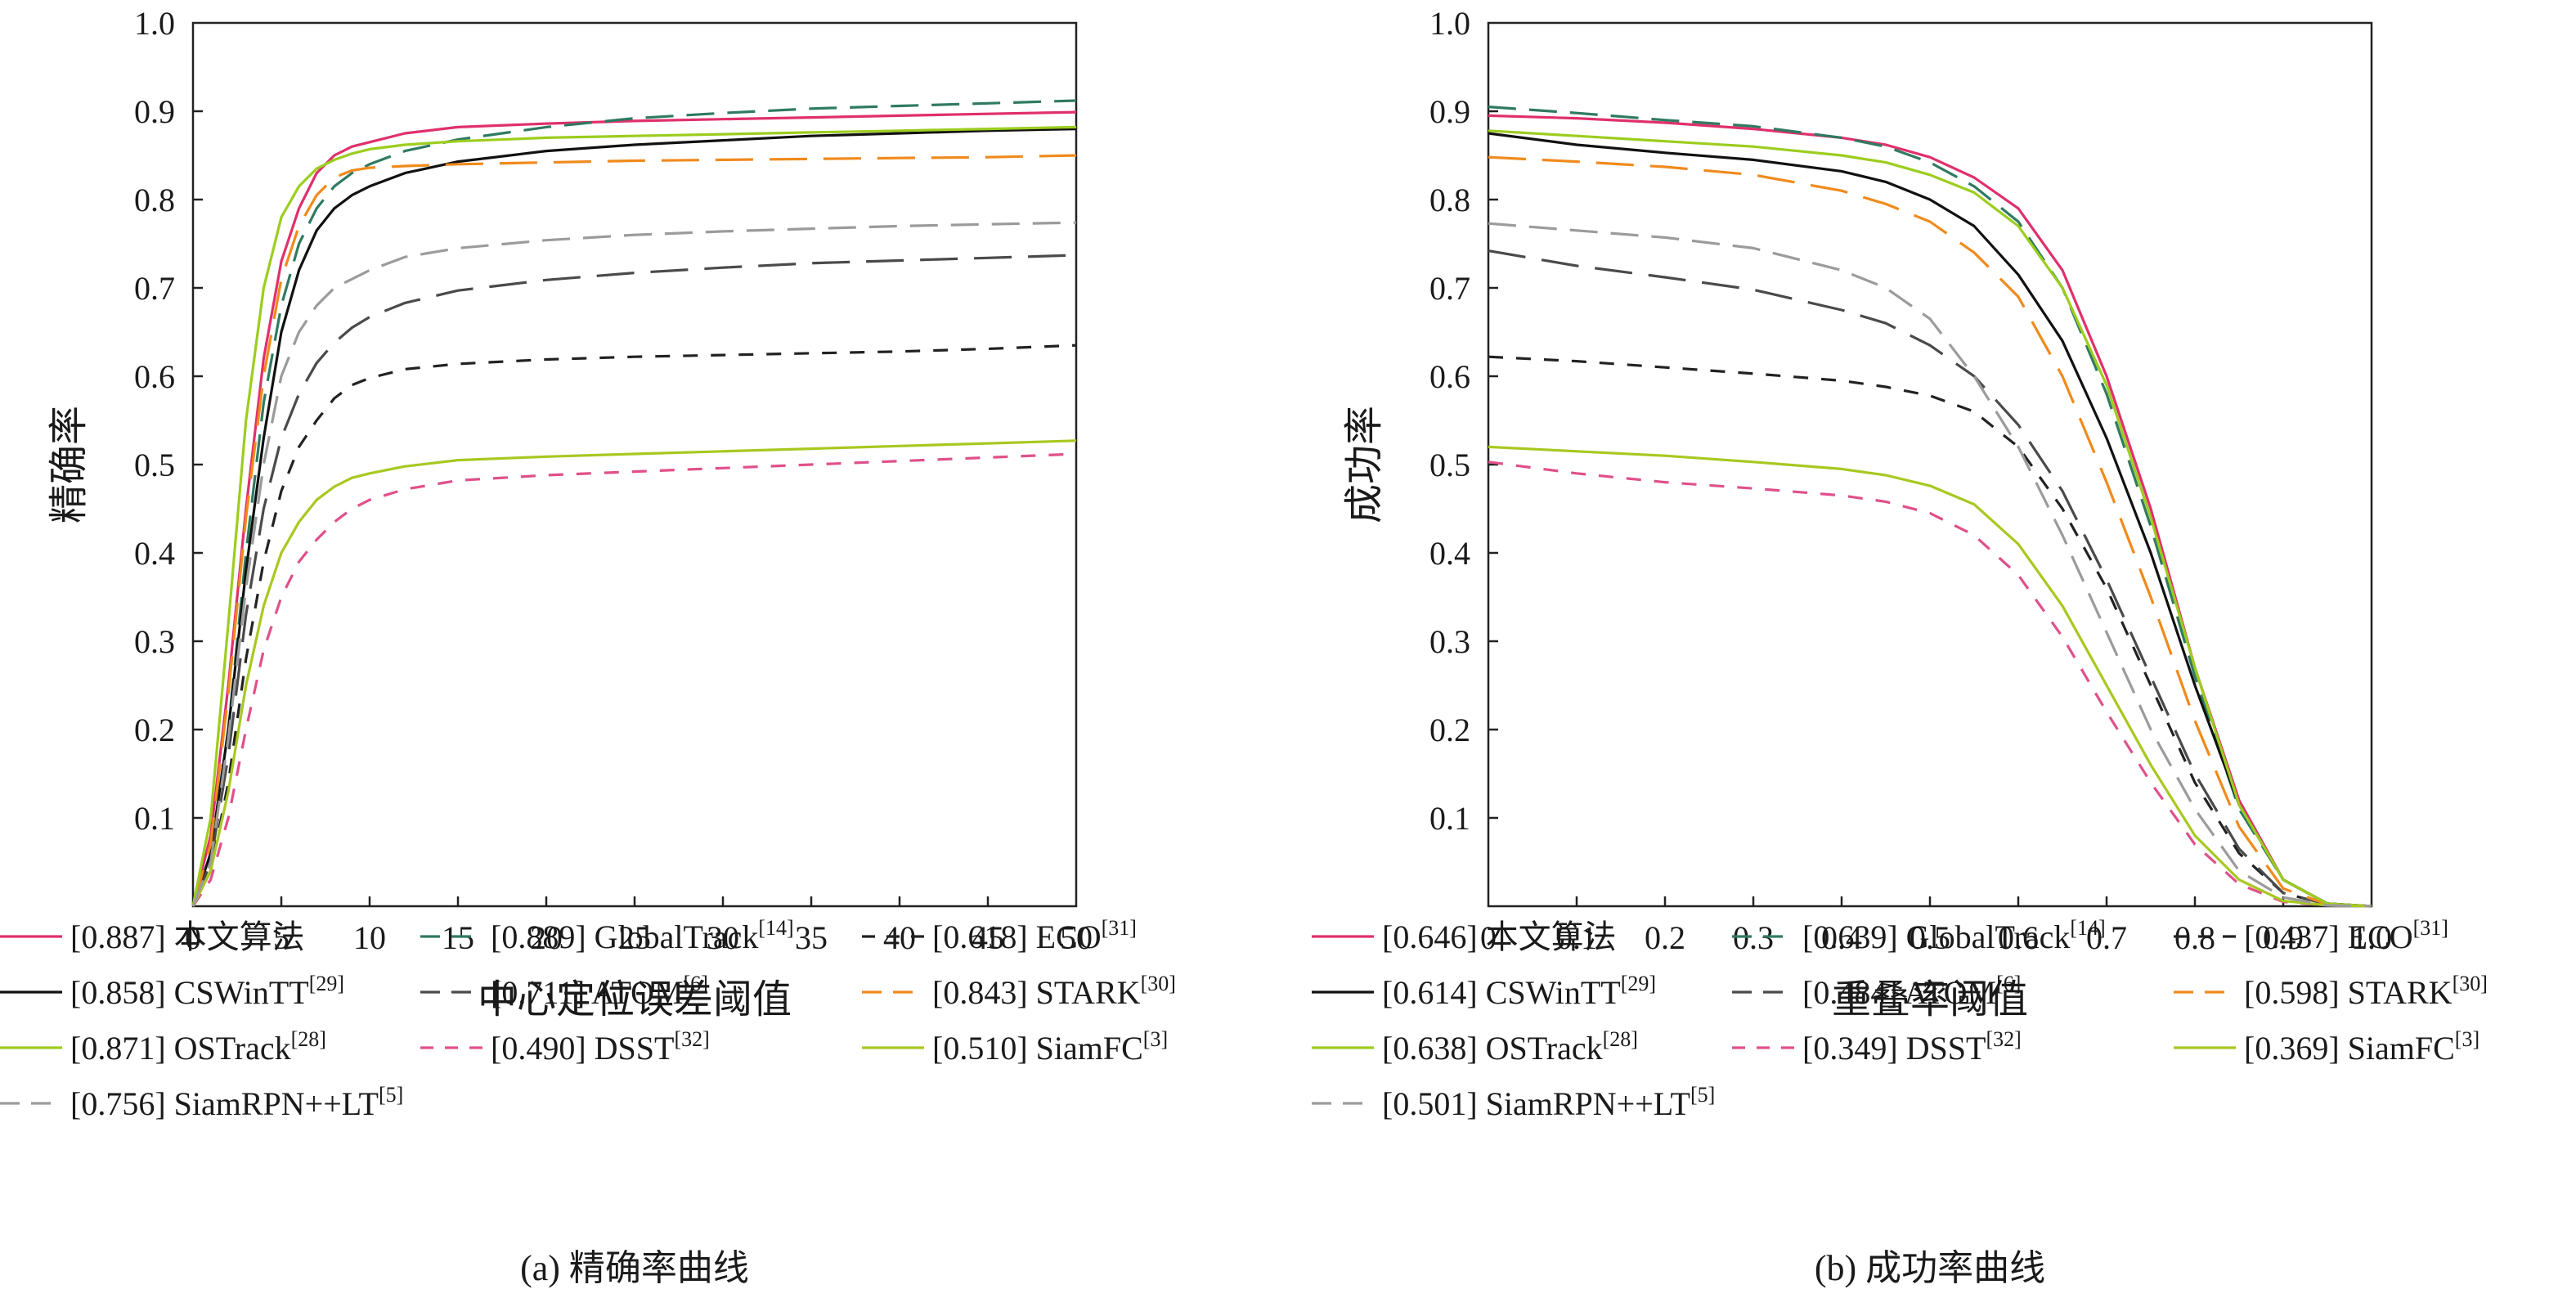 The width and height of the screenshot is (2576, 1298). Describe the element at coordinates (811, 937) in the screenshot. I see `x-tick-label: 35` at that location.